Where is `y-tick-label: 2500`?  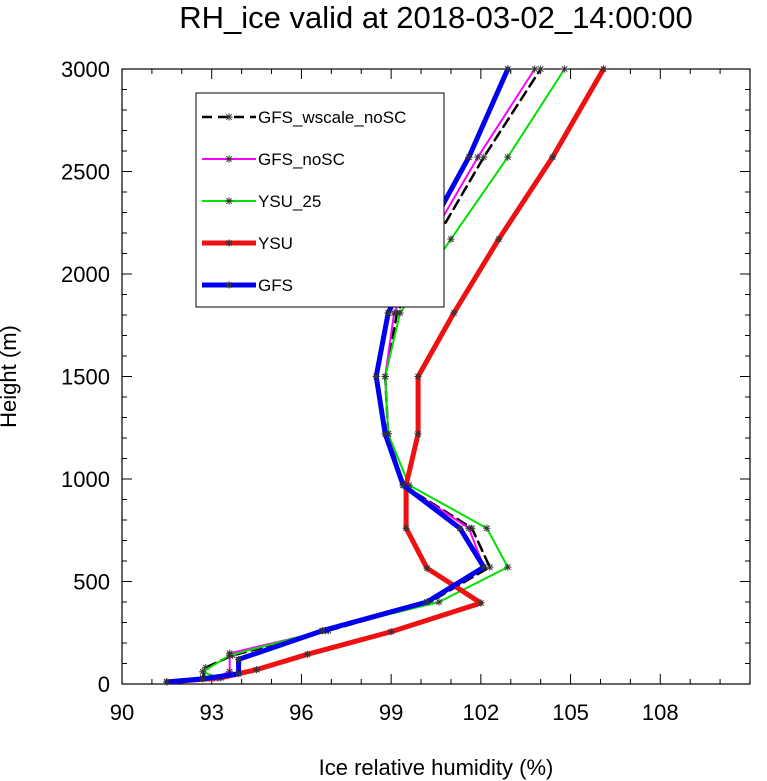
y-tick-label: 2500 is located at coordinates (85, 172).